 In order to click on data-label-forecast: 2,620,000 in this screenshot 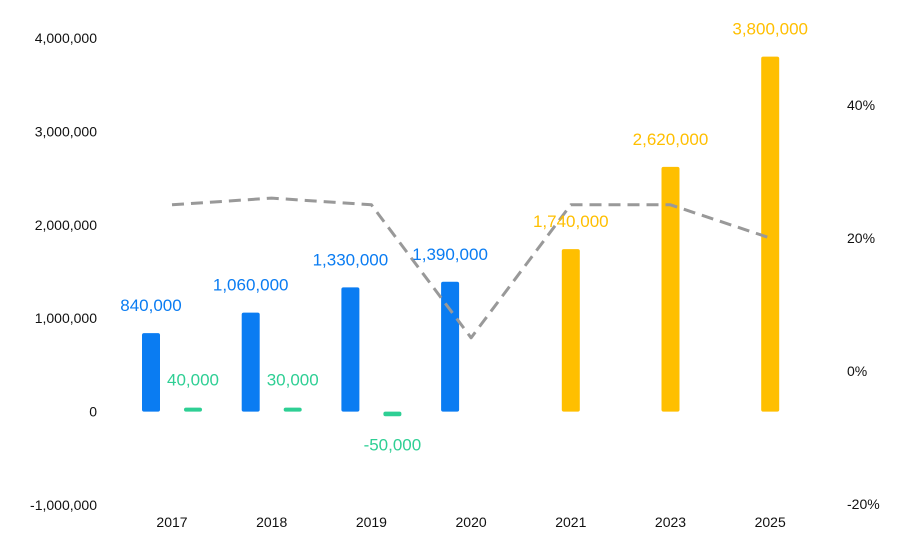, I will do `click(671, 139)`.